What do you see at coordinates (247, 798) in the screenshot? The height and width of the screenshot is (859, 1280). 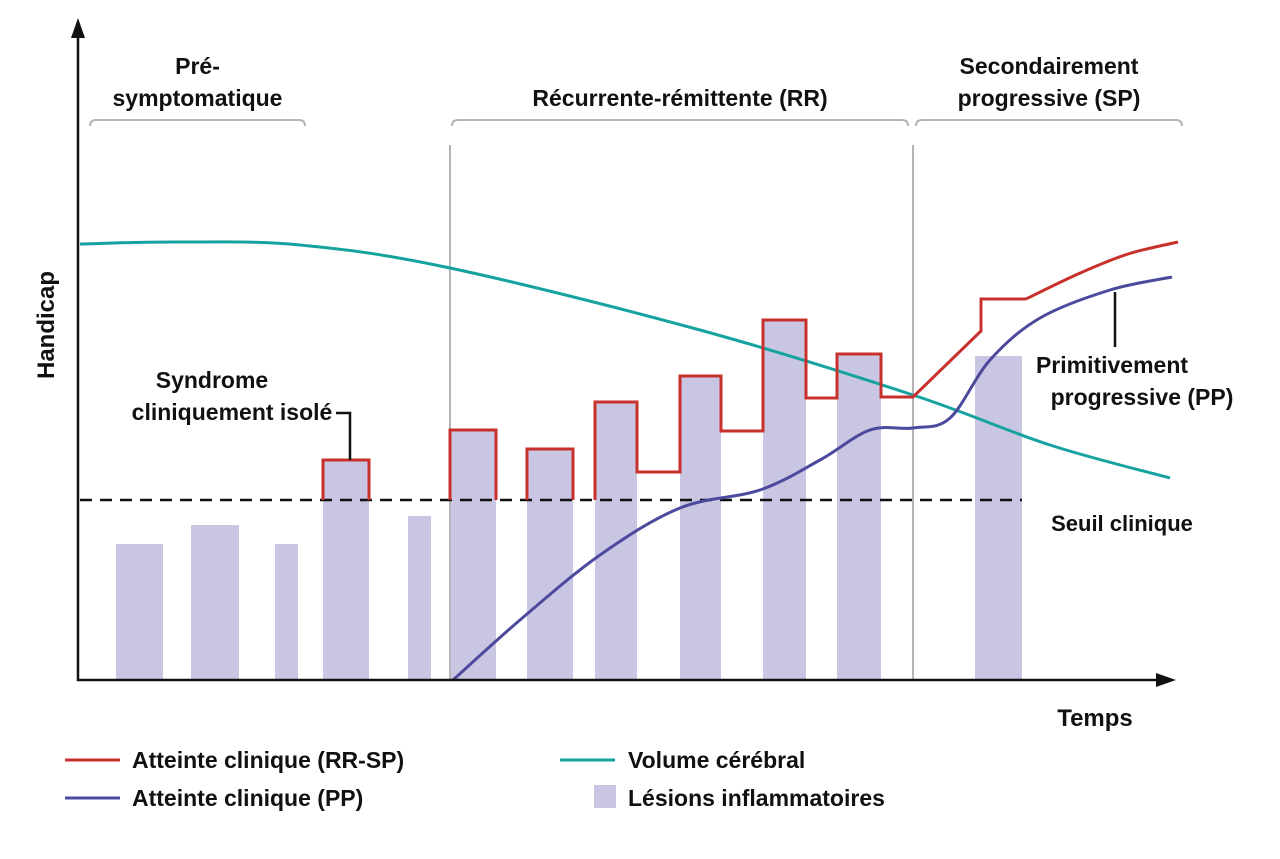 I see `legend-label-pp: Atteinte clinique (PP)` at bounding box center [247, 798].